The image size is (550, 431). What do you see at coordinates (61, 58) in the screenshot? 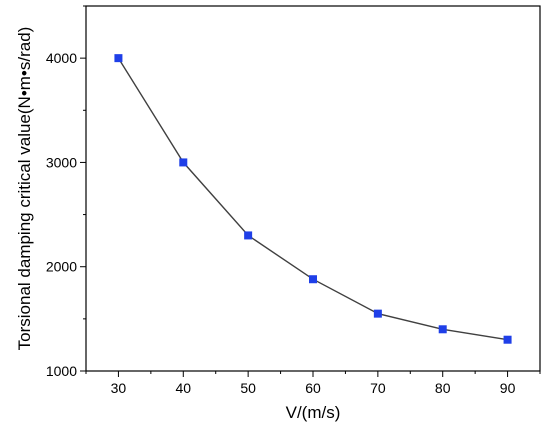
I see `y-tick-label: 4000` at bounding box center [61, 58].